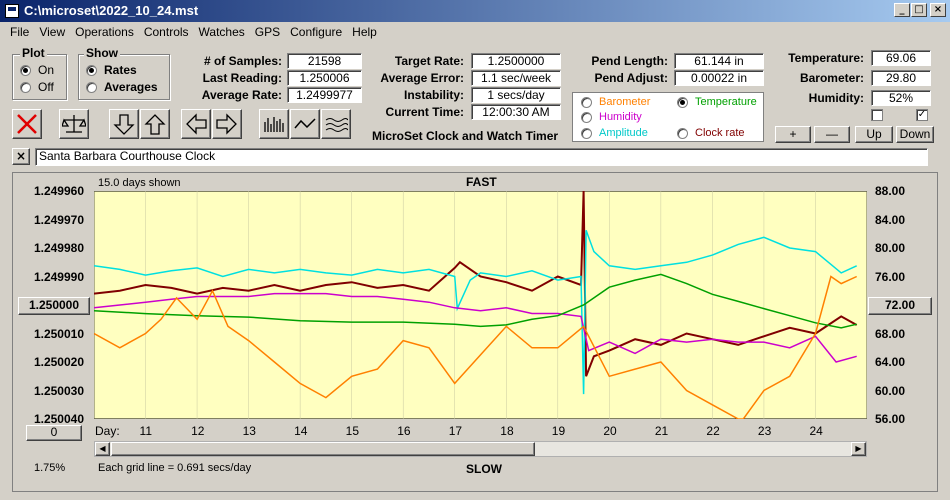 The image size is (950, 500). Describe the element at coordinates (816, 431) in the screenshot. I see `x-tick-label: 24` at that location.